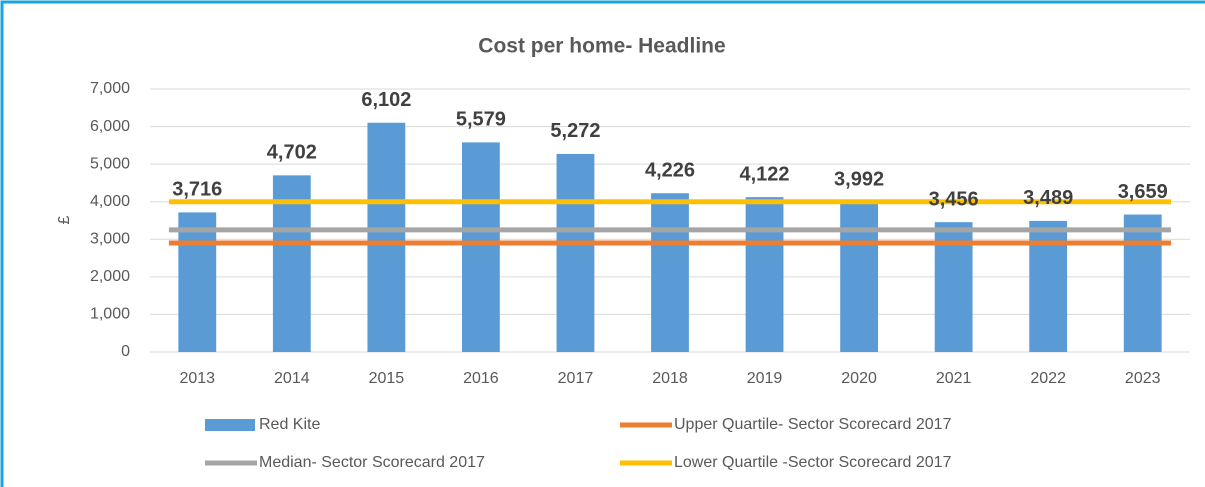 Image resolution: width=1205 pixels, height=487 pixels. Describe the element at coordinates (292, 153) in the screenshot. I see `data-label: 4,702` at that location.